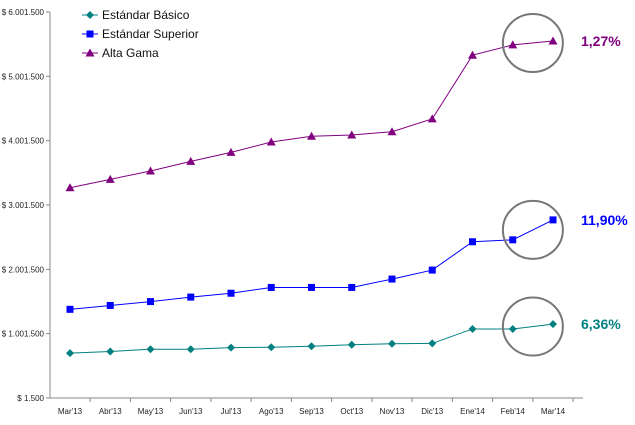 This screenshot has width=635, height=425. I want to click on x-tick-label: Ago'13, so click(271, 411).